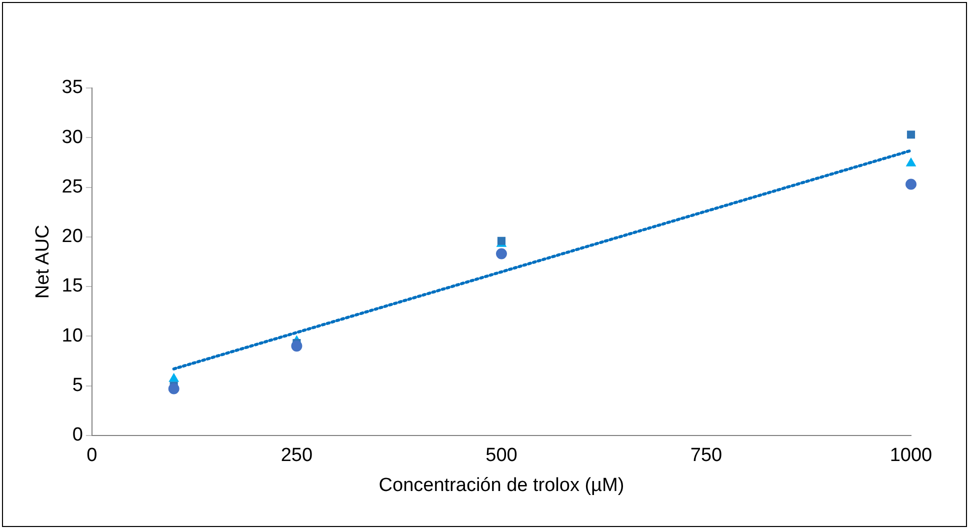  I want to click on x-tick-label: 1000, so click(911, 455).